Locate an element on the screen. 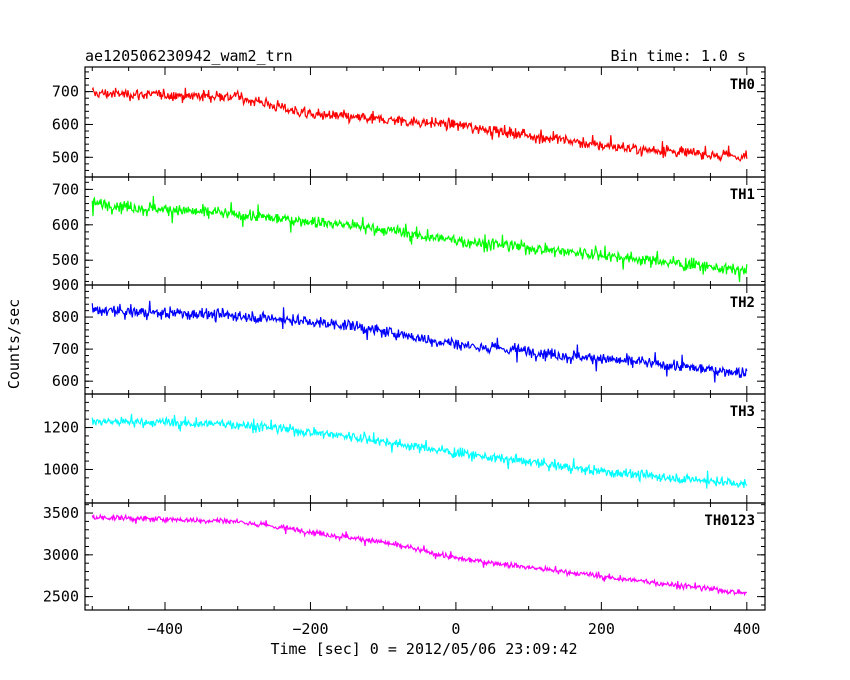 The height and width of the screenshot is (680, 850). y-tick-label: 1000 is located at coordinates (61, 469).